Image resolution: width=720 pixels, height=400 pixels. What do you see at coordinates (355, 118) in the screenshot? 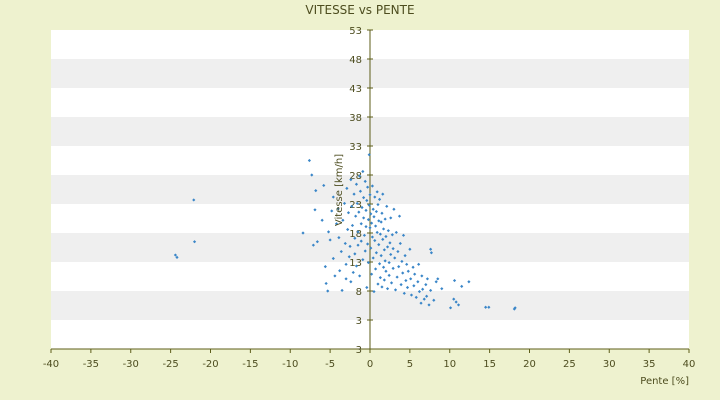
I see `y-tick-label: 38` at bounding box center [355, 118].